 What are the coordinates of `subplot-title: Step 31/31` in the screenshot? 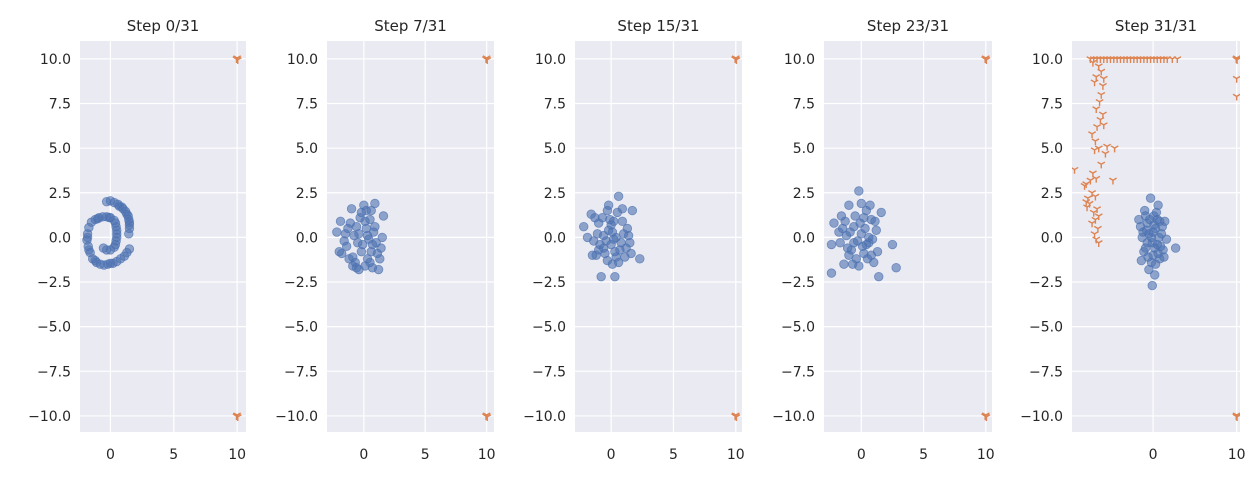 It's located at (1156, 26).